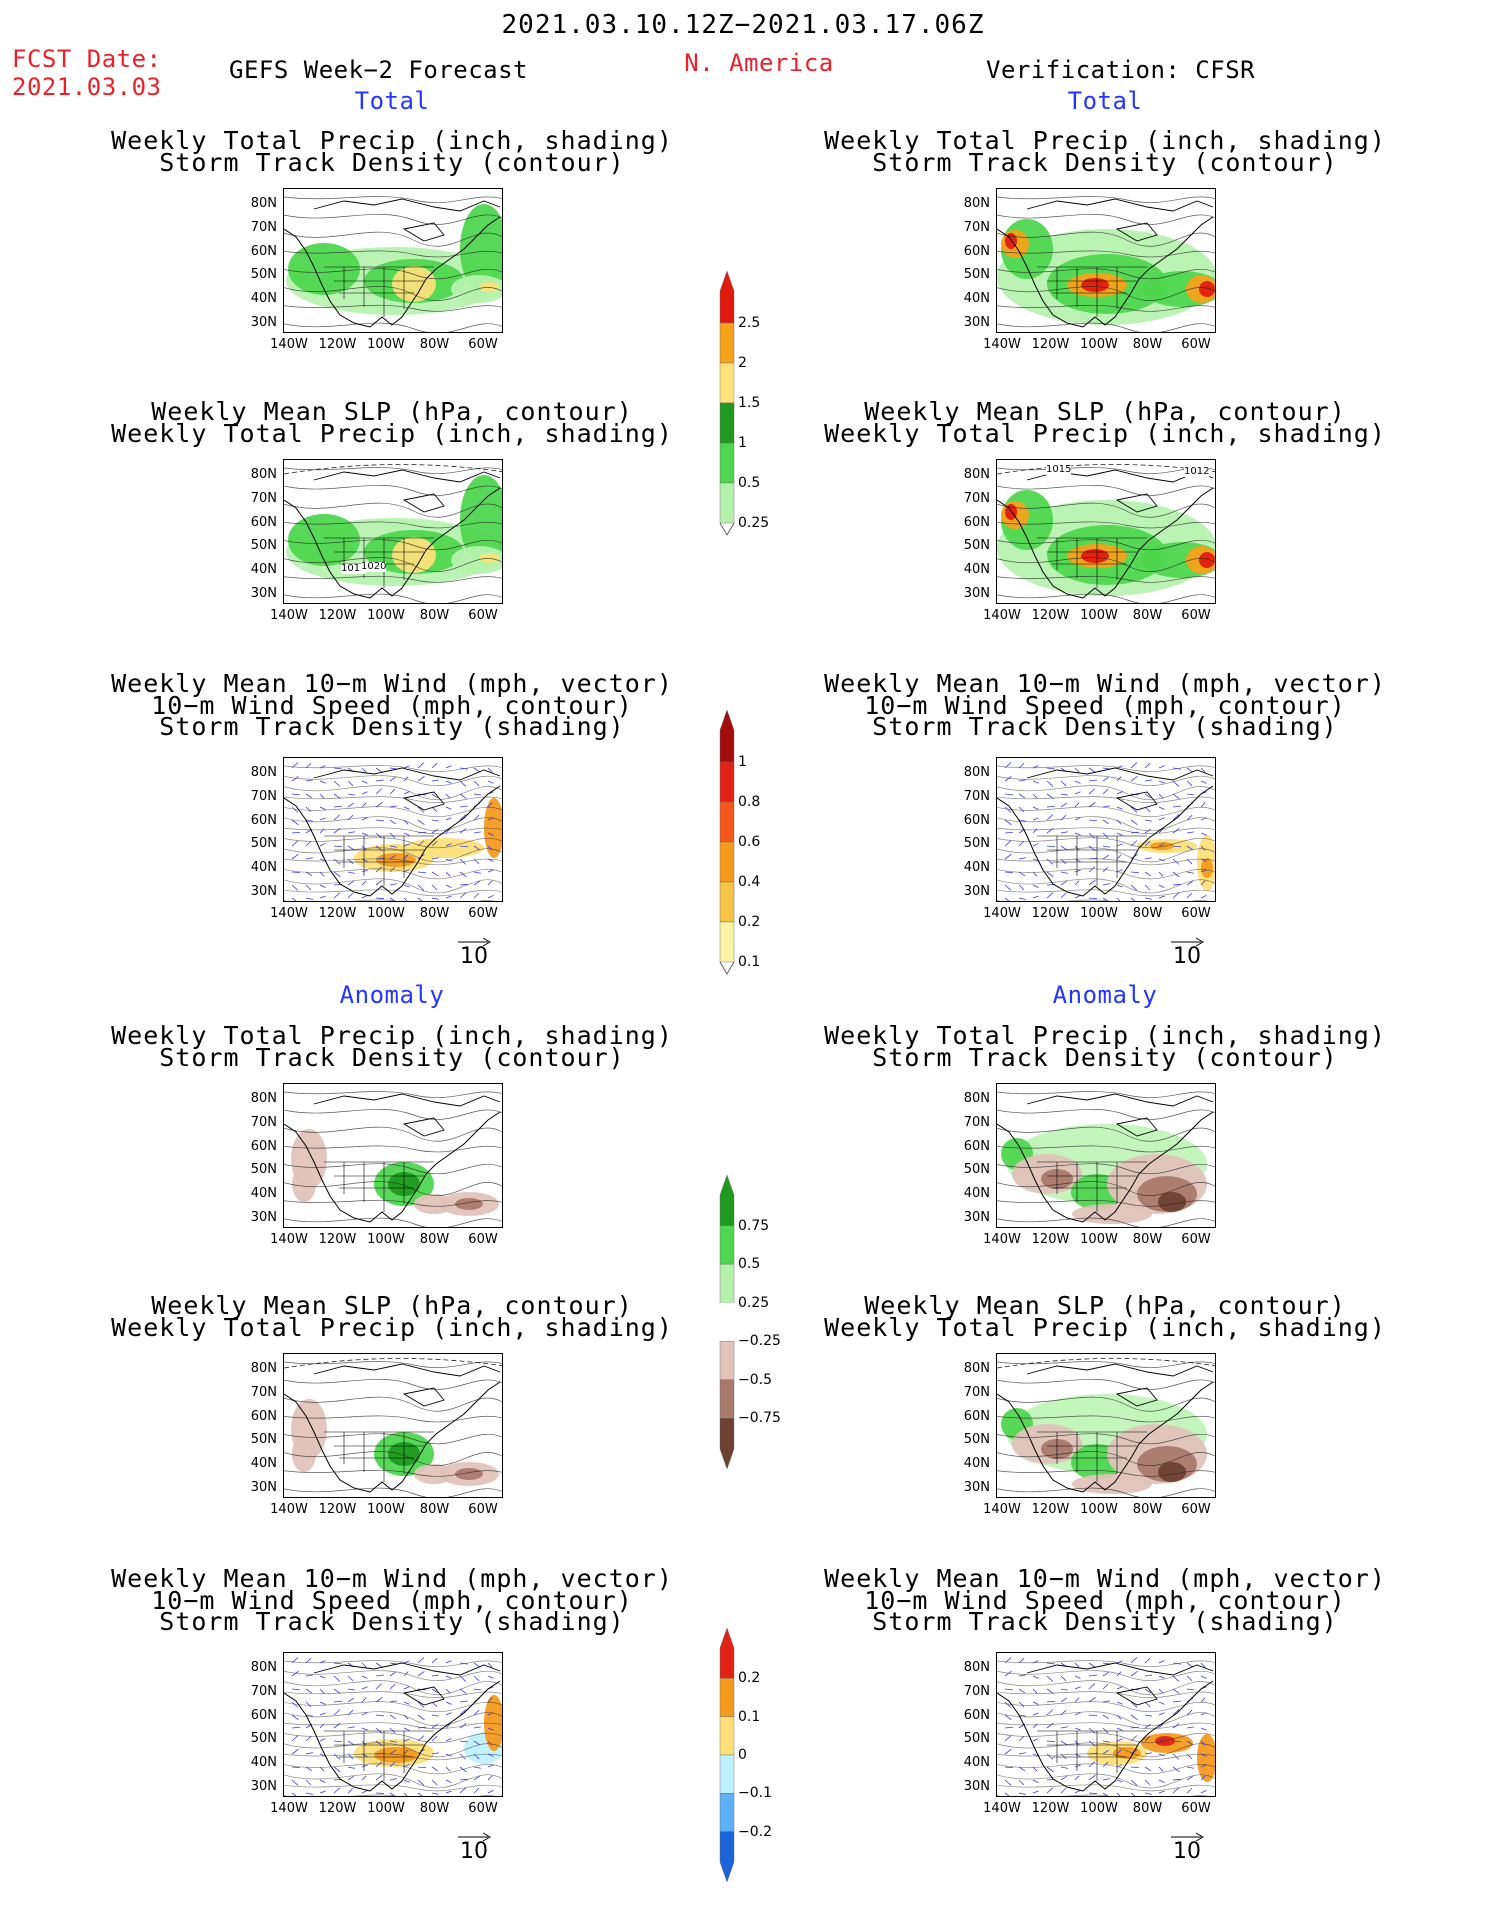  Describe the element at coordinates (393, 260) in the screenshot. I see `fcst-total-precip-map` at that location.